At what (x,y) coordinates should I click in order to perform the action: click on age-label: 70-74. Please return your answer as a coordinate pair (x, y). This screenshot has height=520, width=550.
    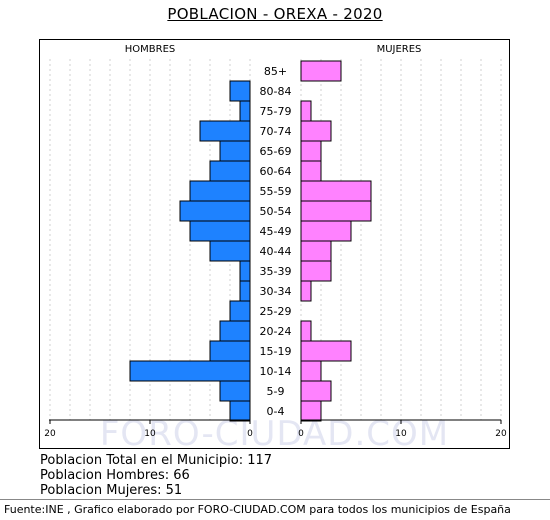
    Looking at the image, I should click on (276, 131).